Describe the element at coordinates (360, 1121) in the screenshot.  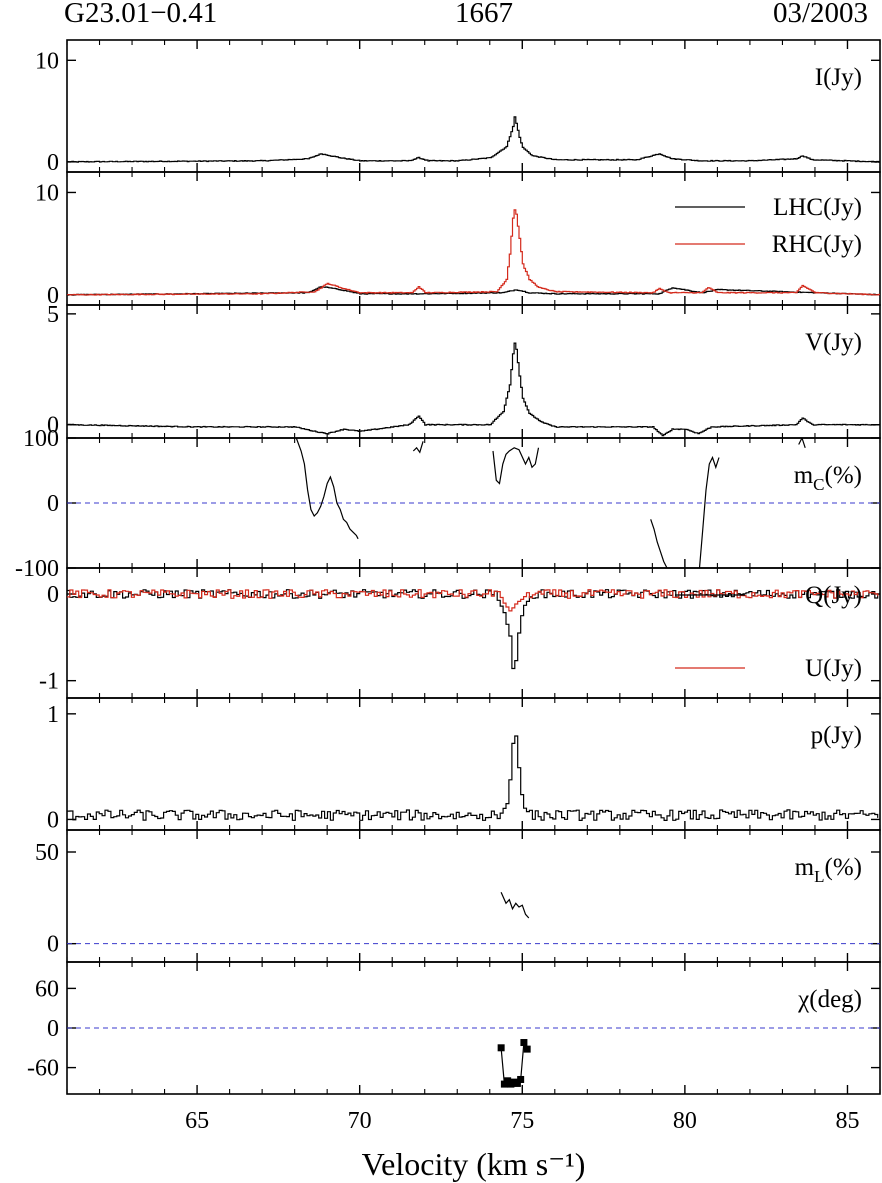
I see `x-tick-label: 70` at that location.